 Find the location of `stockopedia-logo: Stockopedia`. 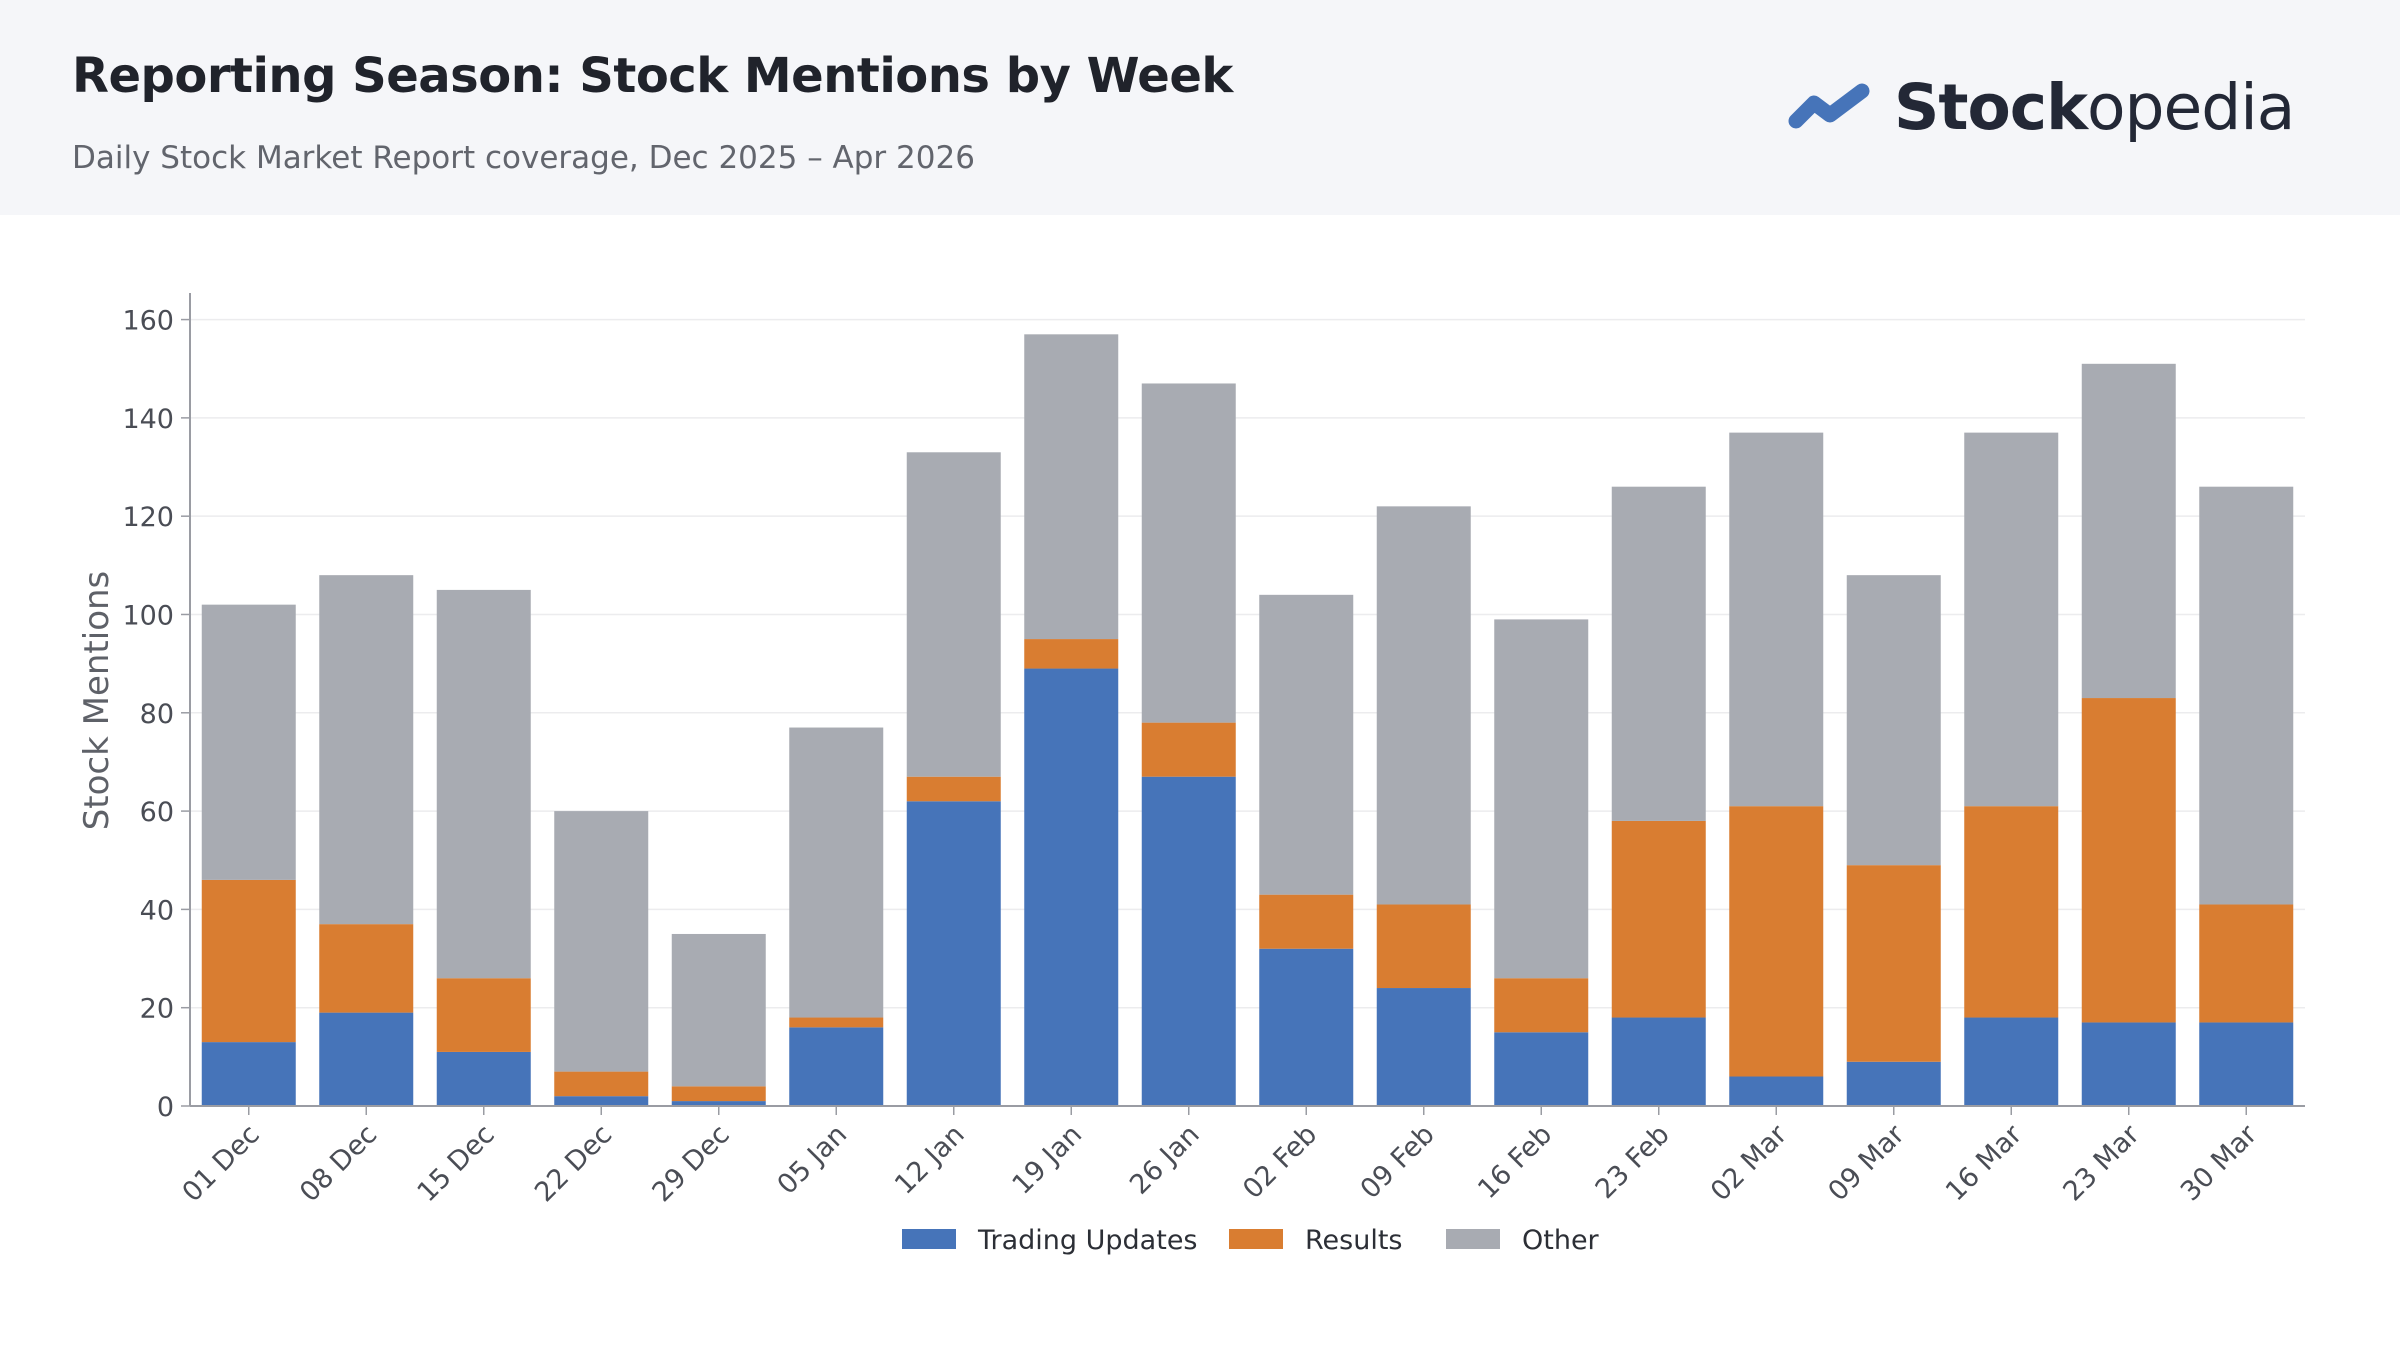

stockopedia-logo: Stockopedia is located at coordinates (2041, 107).